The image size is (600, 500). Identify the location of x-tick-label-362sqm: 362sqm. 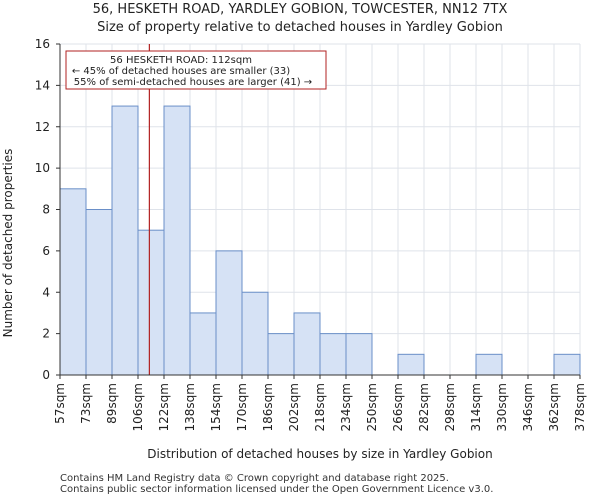
(554, 407).